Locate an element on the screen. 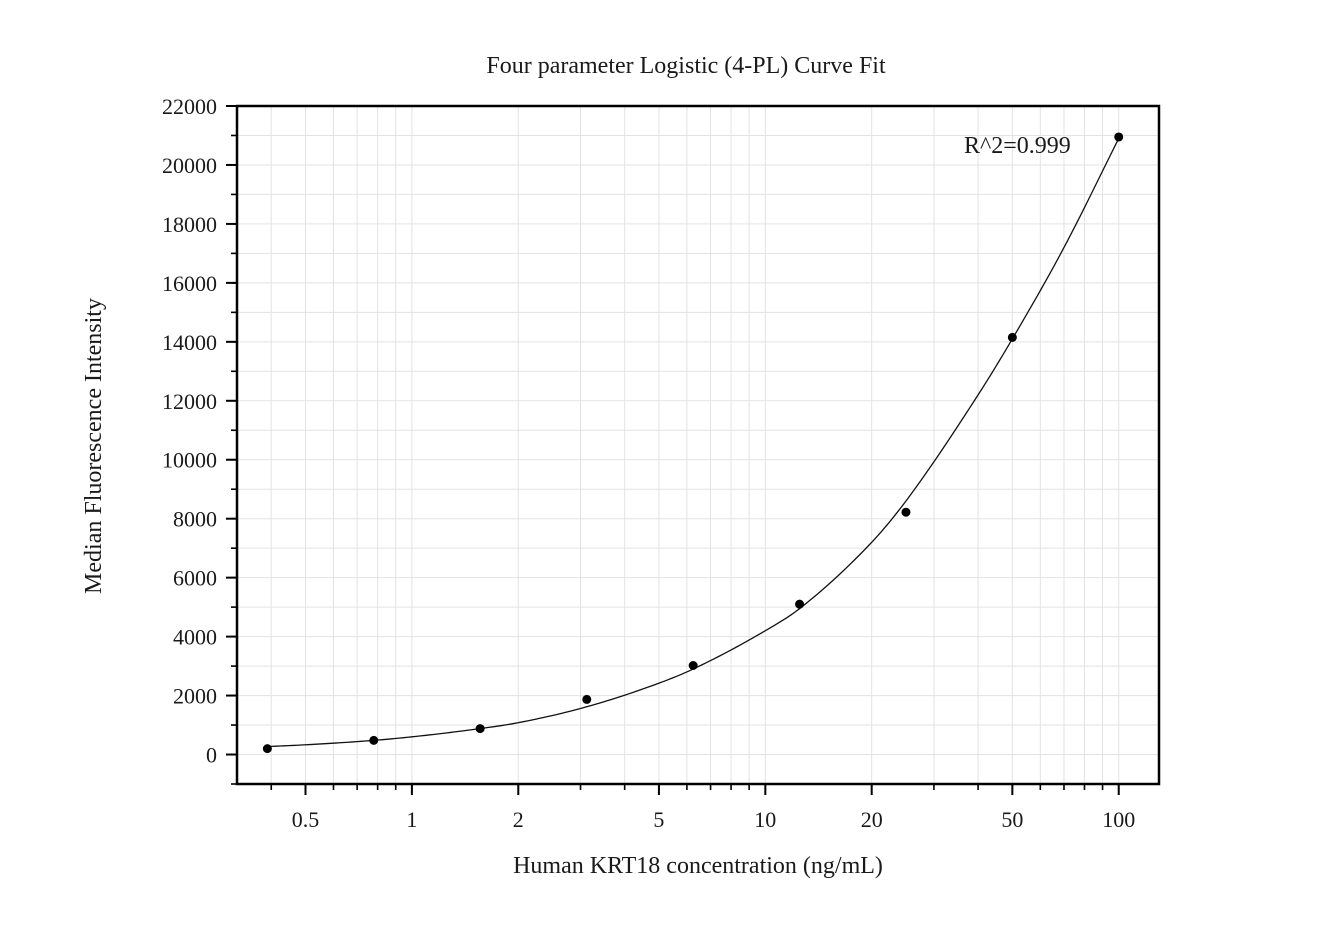 This screenshot has height=938, width=1341. y-tick-label: 18000 is located at coordinates (189, 224).